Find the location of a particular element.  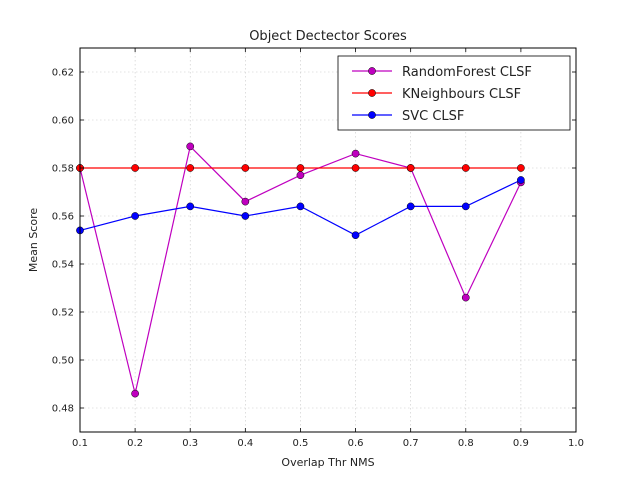

x-tick-label: 0.7 is located at coordinates (411, 443).